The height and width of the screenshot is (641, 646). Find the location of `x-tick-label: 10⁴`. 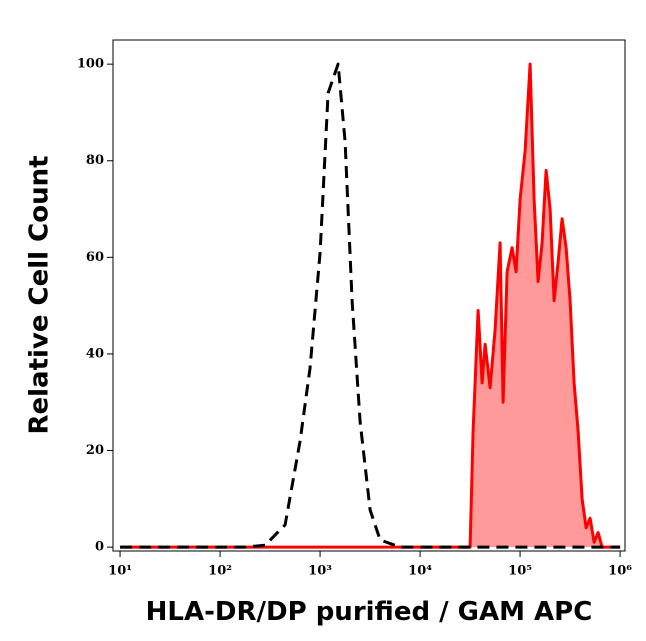

x-tick-label: 10⁴ is located at coordinates (420, 571).